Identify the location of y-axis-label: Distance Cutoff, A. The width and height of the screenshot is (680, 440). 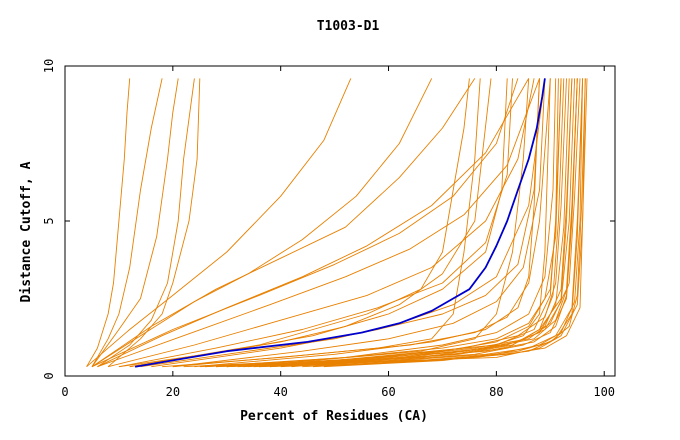
(26, 231).